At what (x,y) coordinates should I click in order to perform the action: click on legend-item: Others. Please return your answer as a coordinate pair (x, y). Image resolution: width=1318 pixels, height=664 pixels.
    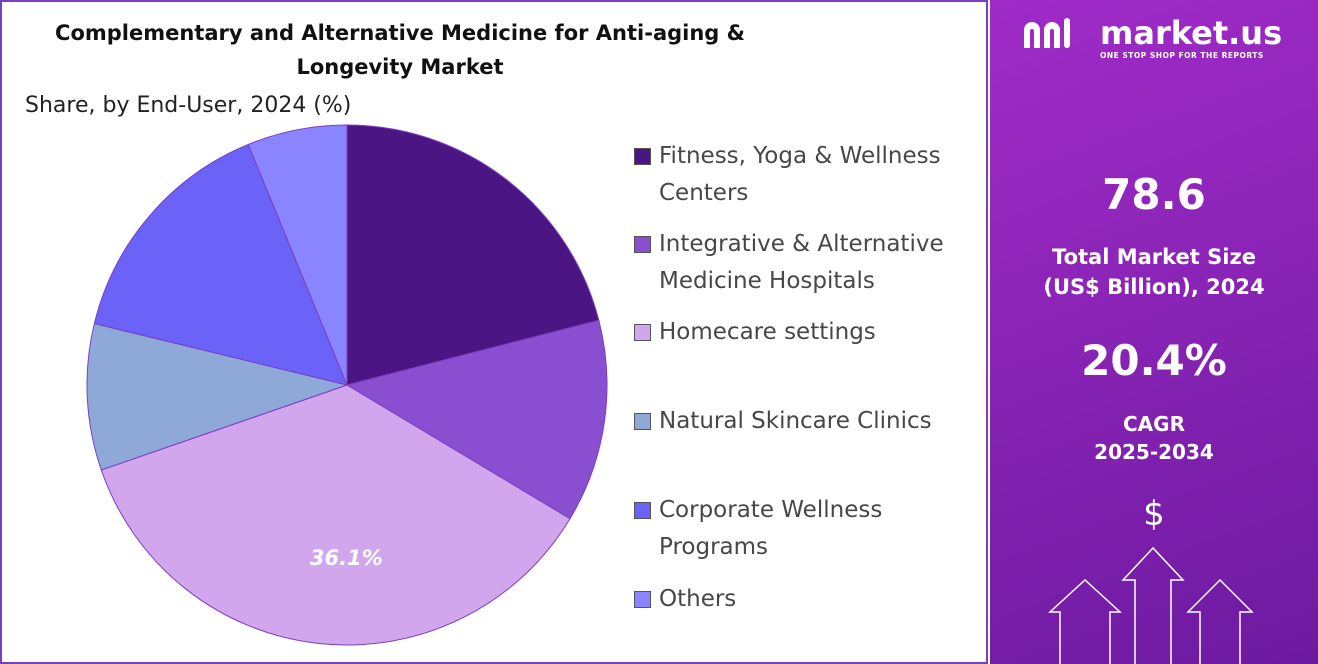
    Looking at the image, I should click on (804, 599).